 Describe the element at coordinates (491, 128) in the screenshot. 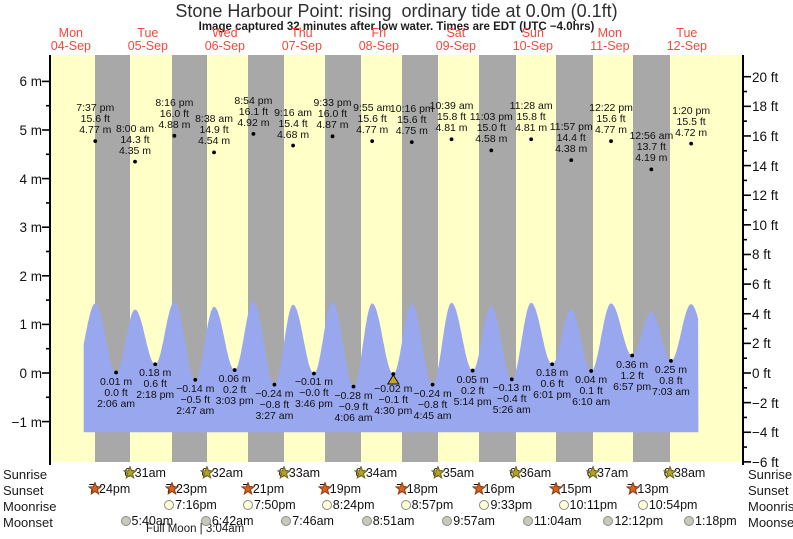

I see `high-tide-label: 11:03 pm 15.0 ft 4.58 m` at that location.